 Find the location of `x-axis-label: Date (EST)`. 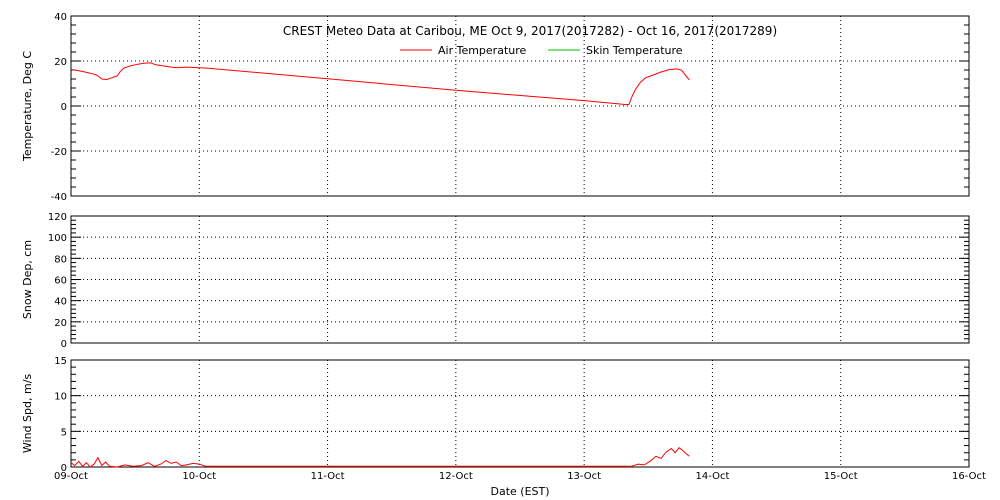

x-axis-label: Date (EST) is located at coordinates (519, 491).